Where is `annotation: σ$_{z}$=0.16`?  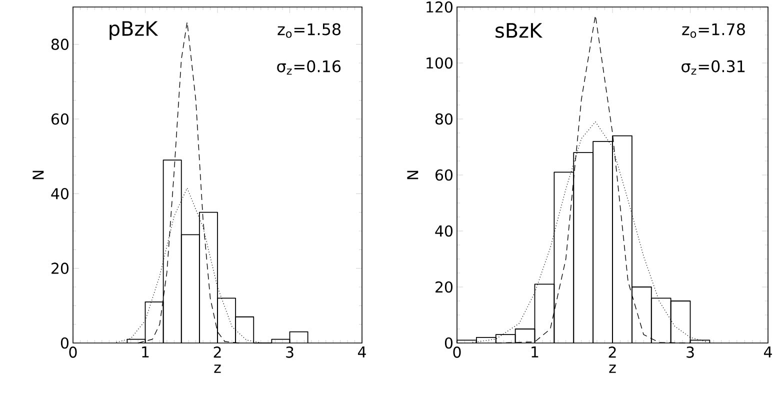 annotation: σ$_{z}$=0.16 is located at coordinates (309, 67).